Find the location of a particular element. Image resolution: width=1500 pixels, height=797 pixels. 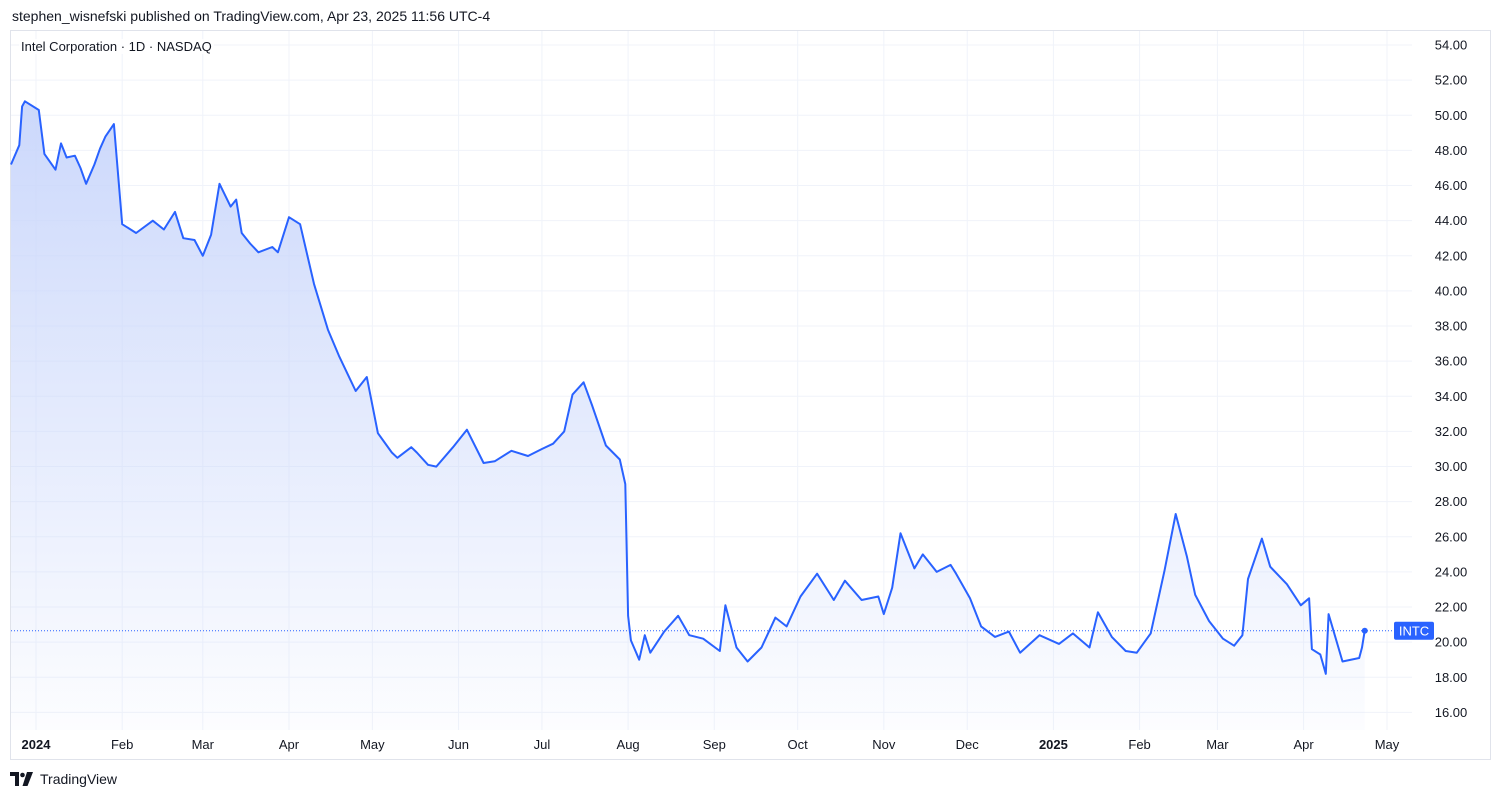

x-tick-label: Nov is located at coordinates (884, 744).